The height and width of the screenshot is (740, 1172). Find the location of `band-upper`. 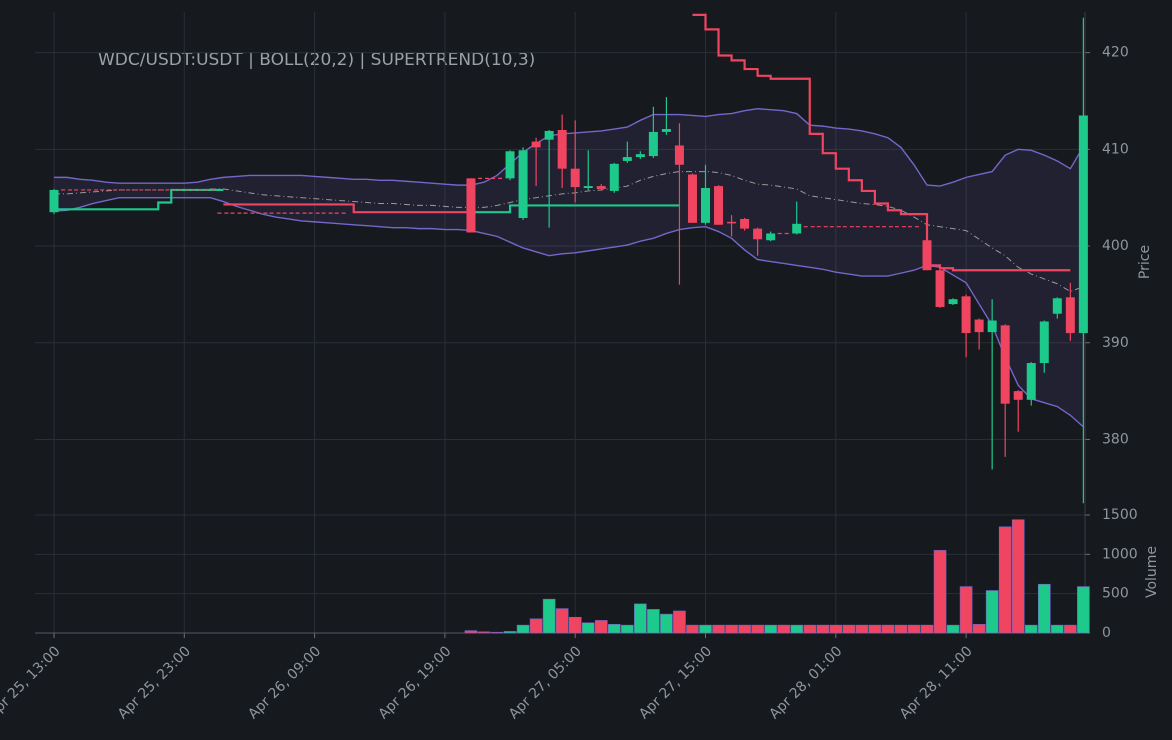

band-upper is located at coordinates (569, 147).